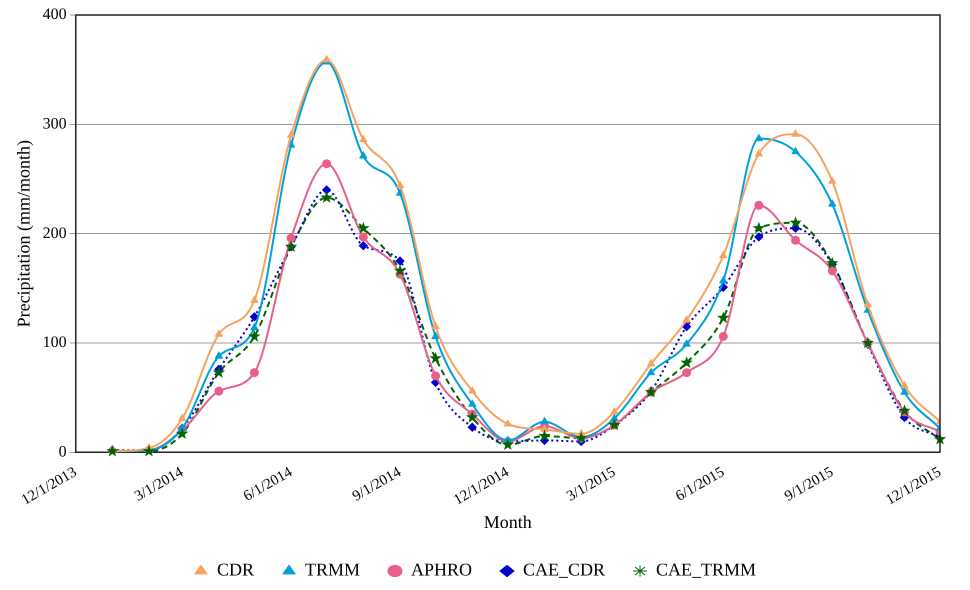 This screenshot has height=590, width=970. I want to click on y-tick-label: 400, so click(54, 15).